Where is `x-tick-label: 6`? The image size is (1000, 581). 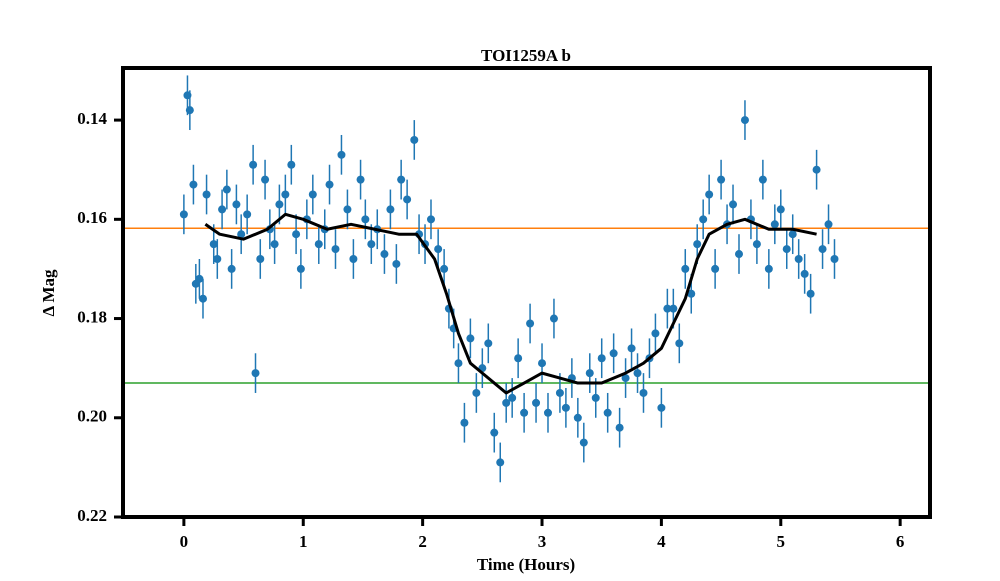 x-tick-label: 6 is located at coordinates (900, 541).